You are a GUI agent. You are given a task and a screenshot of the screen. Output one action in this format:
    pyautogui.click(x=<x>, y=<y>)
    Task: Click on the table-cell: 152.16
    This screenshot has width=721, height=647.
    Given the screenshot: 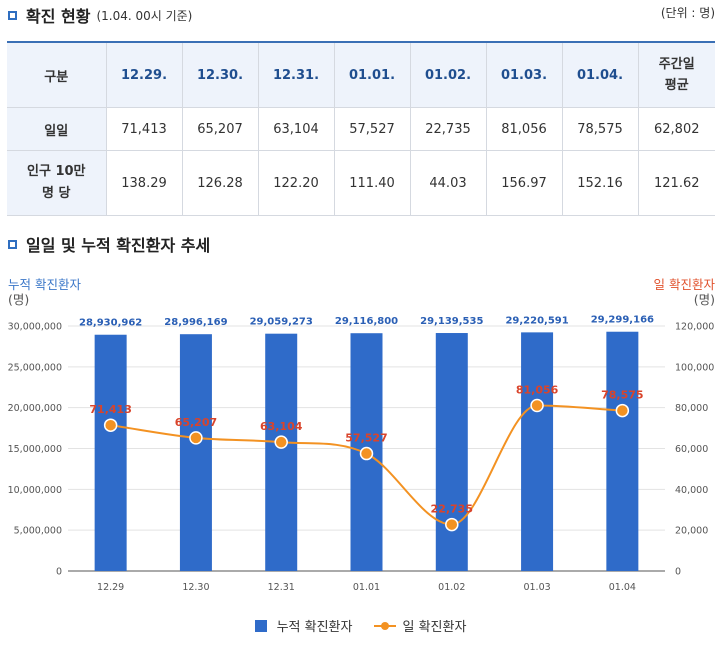 What is the action you would take?
    pyautogui.click(x=600, y=183)
    